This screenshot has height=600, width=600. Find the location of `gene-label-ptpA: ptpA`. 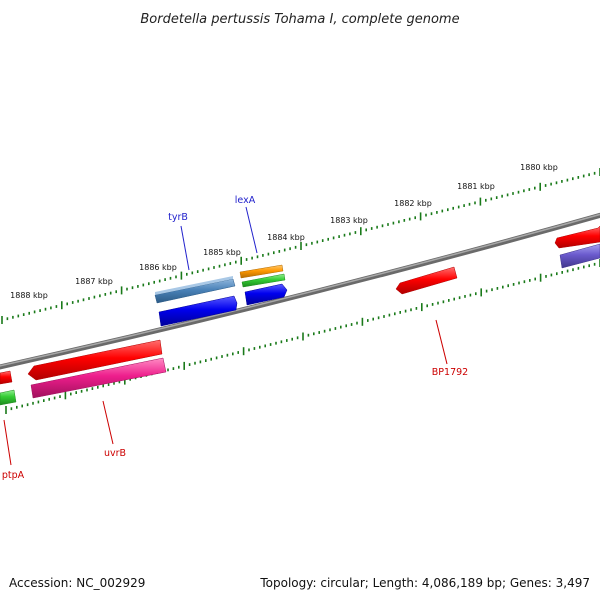

gene-label-ptpA: ptpA is located at coordinates (13, 475).